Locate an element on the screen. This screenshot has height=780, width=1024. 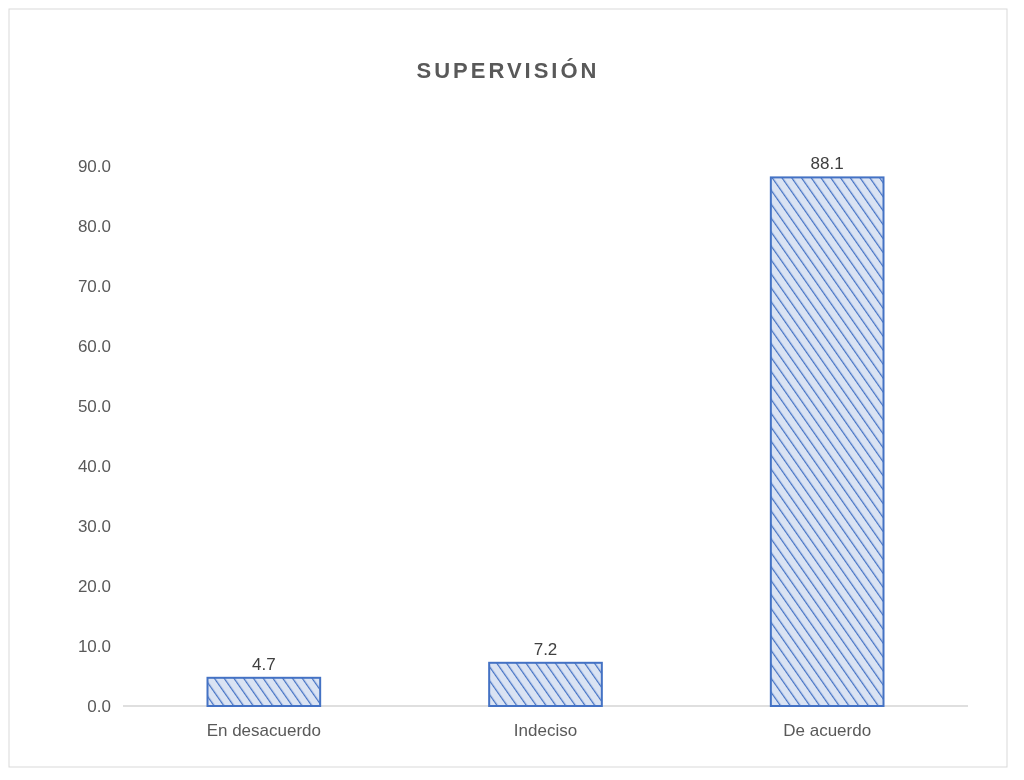
y-tick-label: 80.0 is located at coordinates (94, 226).